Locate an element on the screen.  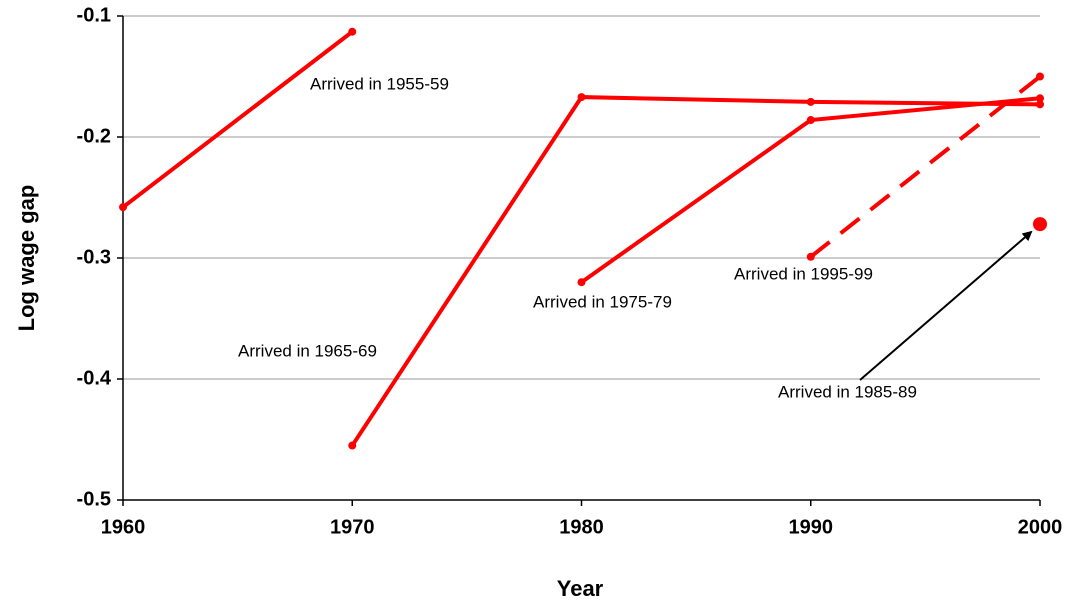
y-tick-label: -0.3 is located at coordinates (94, 257).